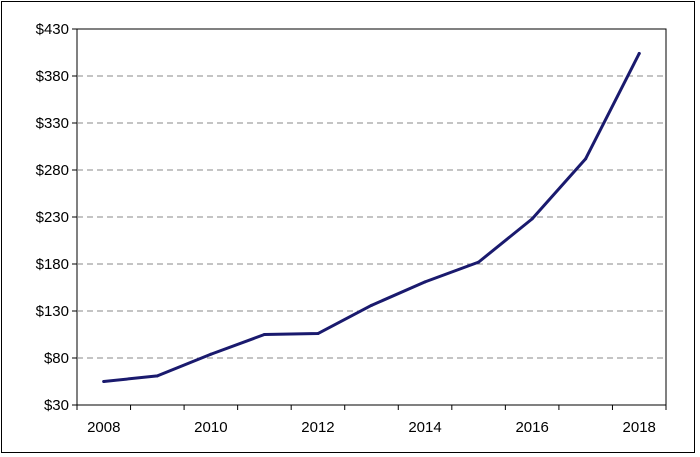 This screenshot has width=700, height=457. What do you see at coordinates (52, 123) in the screenshot?
I see `y-tick-label: $330` at bounding box center [52, 123].